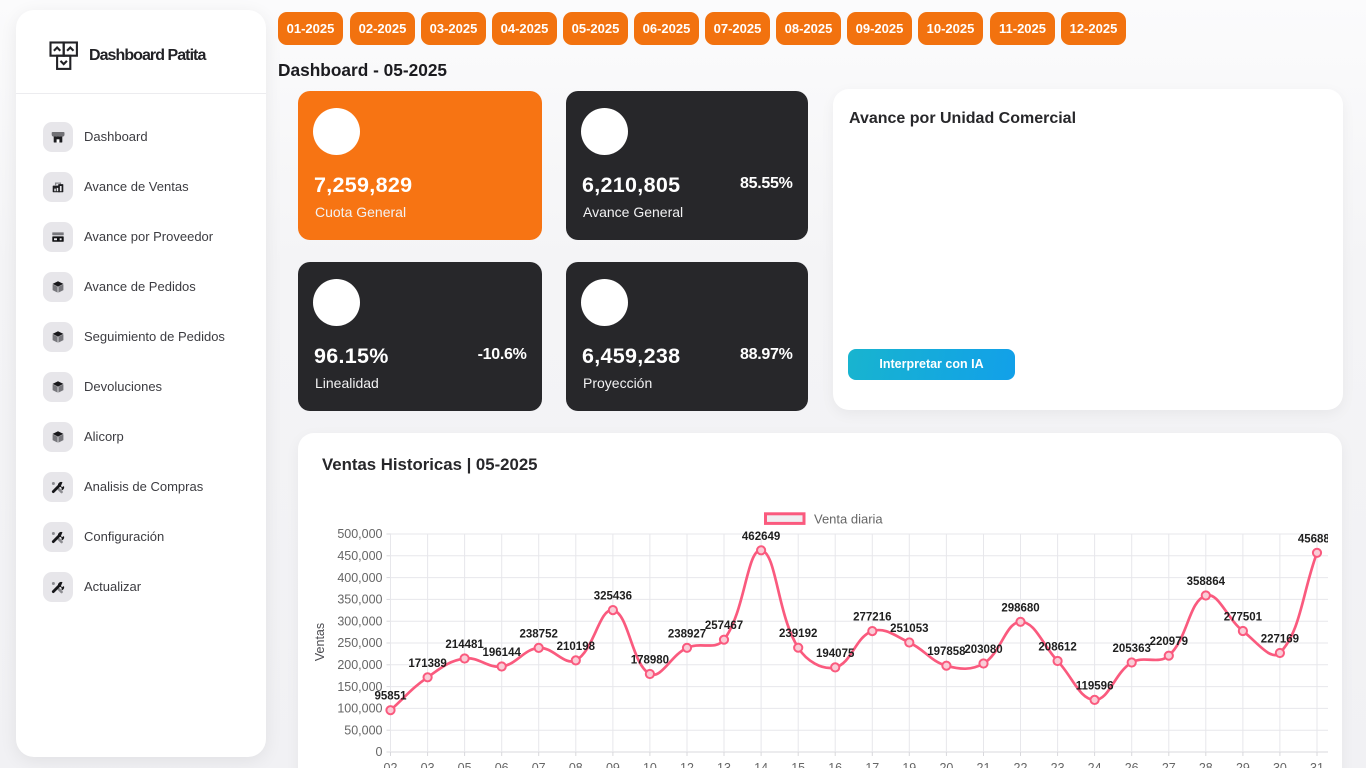  I want to click on svg-text: 21, so click(984, 764).